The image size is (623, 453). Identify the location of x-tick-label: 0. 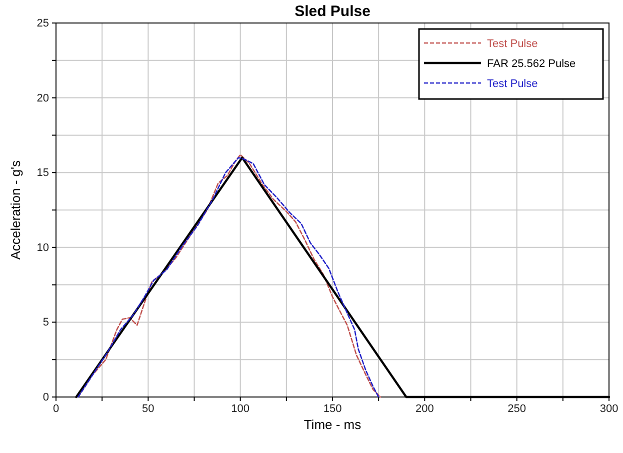
(56, 408).